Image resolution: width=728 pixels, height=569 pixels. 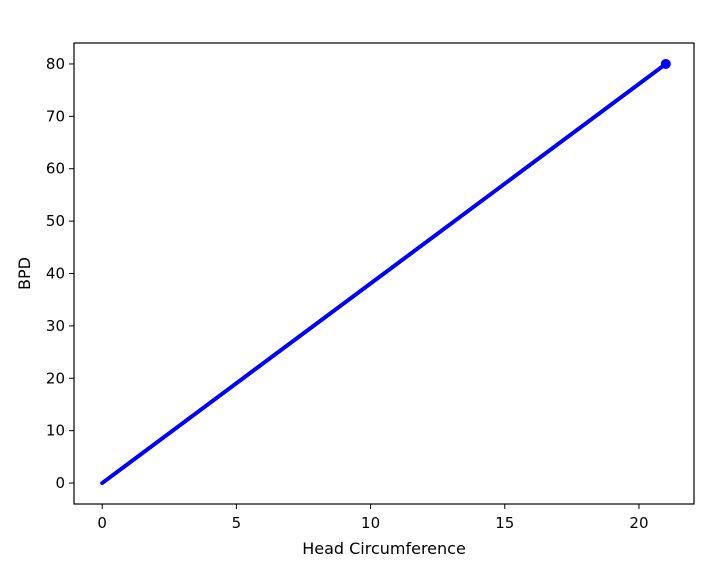 What do you see at coordinates (55, 116) in the screenshot?
I see `y-tick-label: 70` at bounding box center [55, 116].